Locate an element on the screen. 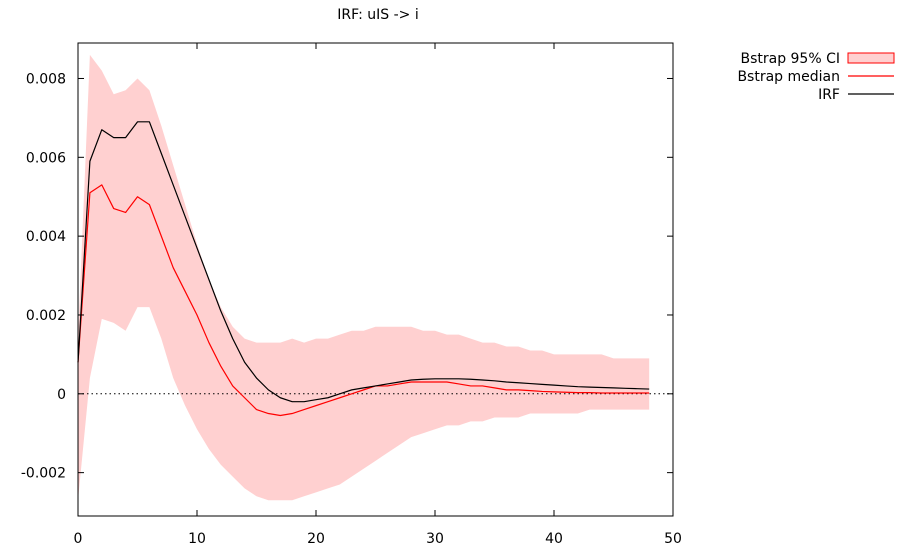 Image resolution: width=908 pixels, height=552 pixels. legend-label-bstrap-median: Bstrap median is located at coordinates (788, 77).